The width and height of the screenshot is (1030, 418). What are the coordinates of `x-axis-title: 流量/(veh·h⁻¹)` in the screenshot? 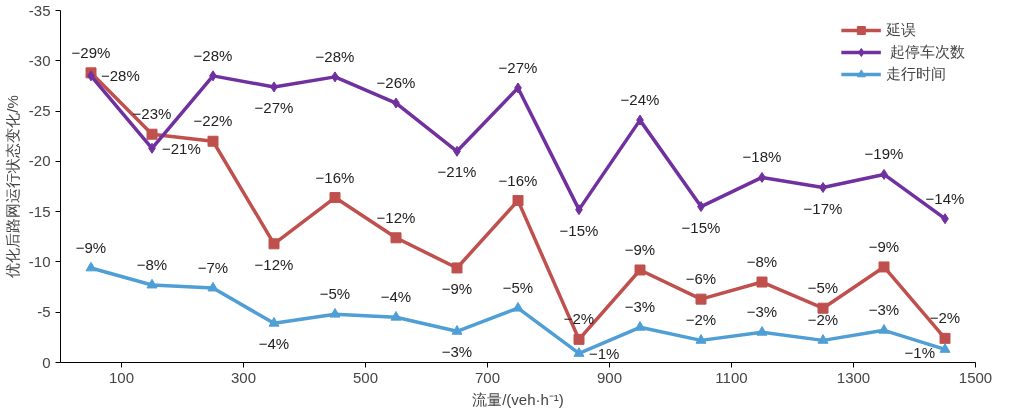 It's located at (518, 399).